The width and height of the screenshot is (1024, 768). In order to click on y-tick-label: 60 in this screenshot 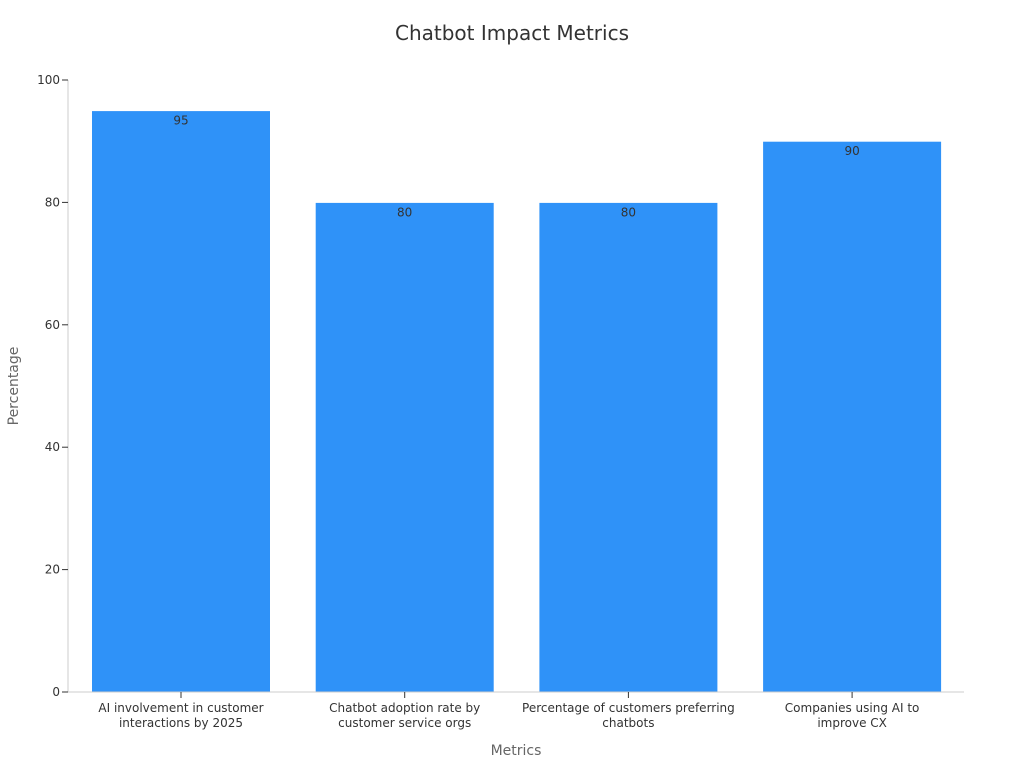, I will do `click(52, 325)`.